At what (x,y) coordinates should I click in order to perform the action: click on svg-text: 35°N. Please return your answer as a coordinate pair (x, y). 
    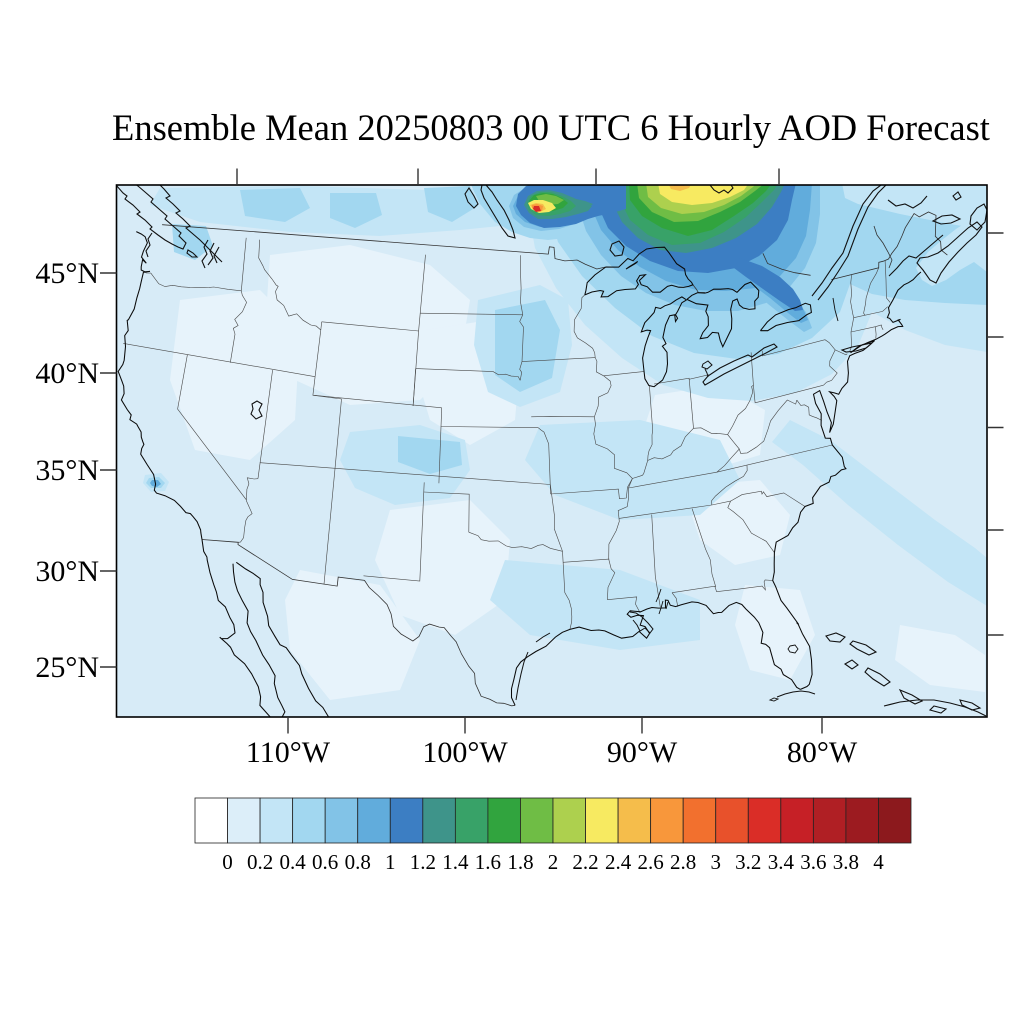
    Looking at the image, I should click on (67, 470).